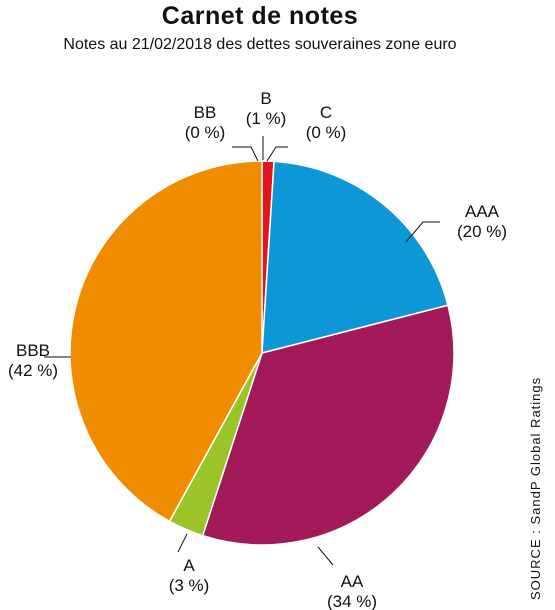 The image size is (555, 610). Describe the element at coordinates (260, 16) in the screenshot. I see `chart-title: Carnet de notes` at that location.